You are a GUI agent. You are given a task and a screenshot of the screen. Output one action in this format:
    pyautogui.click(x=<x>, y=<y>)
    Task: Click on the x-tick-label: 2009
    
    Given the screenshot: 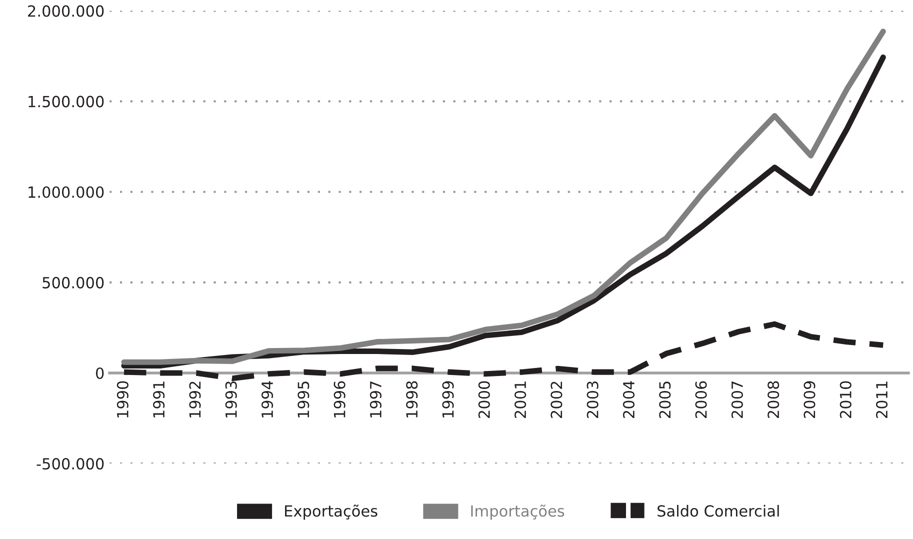 What is the action you would take?
    pyautogui.click(x=810, y=399)
    